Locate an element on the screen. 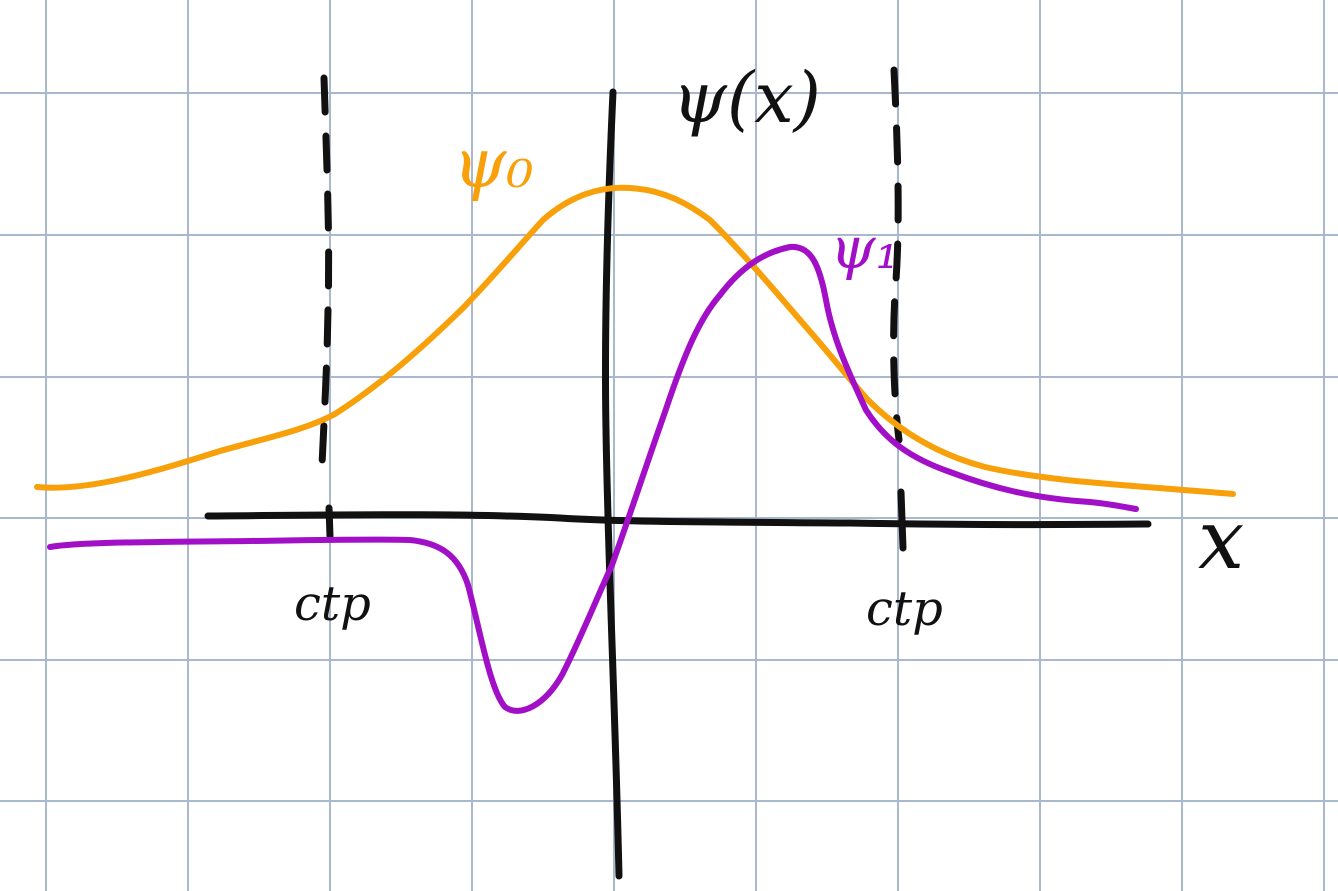 The width and height of the screenshot is (1338, 891). right-turning-point-dashed-line is located at coordinates (896, 255).